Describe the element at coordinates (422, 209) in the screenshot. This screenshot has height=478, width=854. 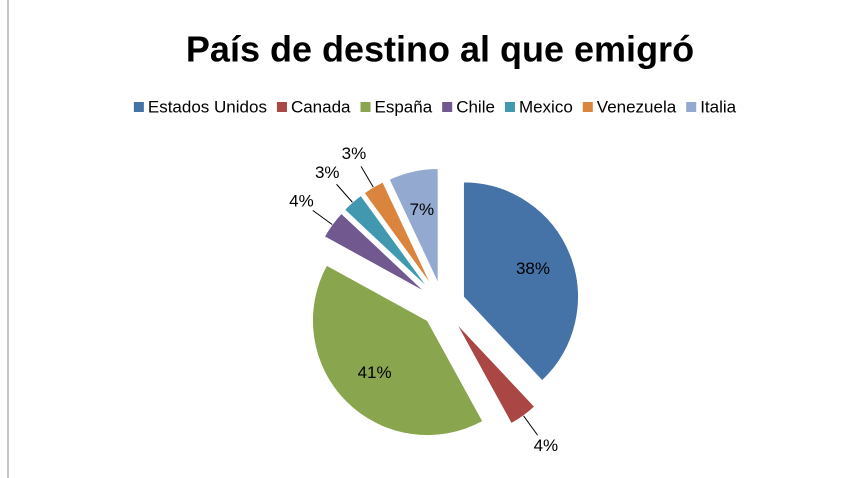
I see `data-label: 7%` at that location.